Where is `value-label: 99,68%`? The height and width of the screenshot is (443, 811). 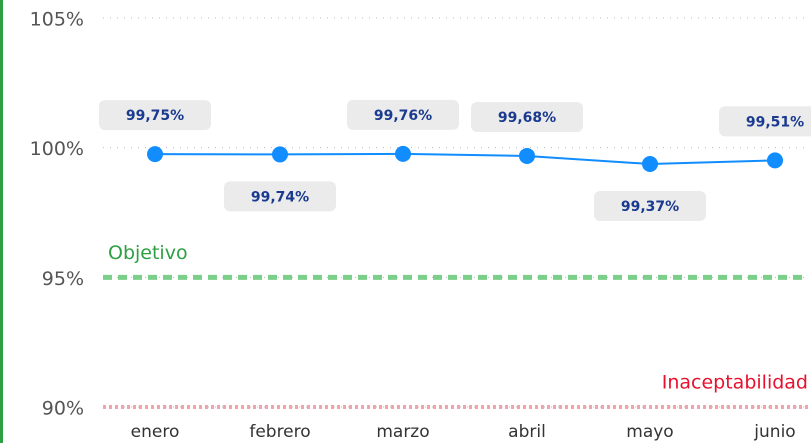 value-label: 99,68% is located at coordinates (527, 118).